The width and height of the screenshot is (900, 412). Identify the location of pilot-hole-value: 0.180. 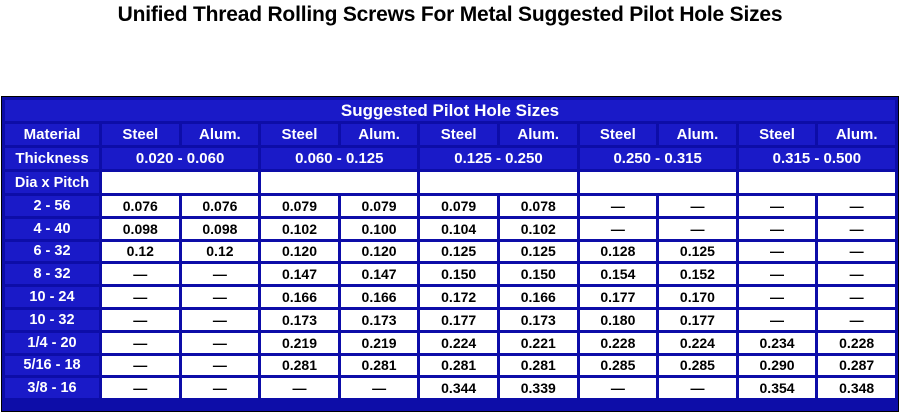
(618, 319).